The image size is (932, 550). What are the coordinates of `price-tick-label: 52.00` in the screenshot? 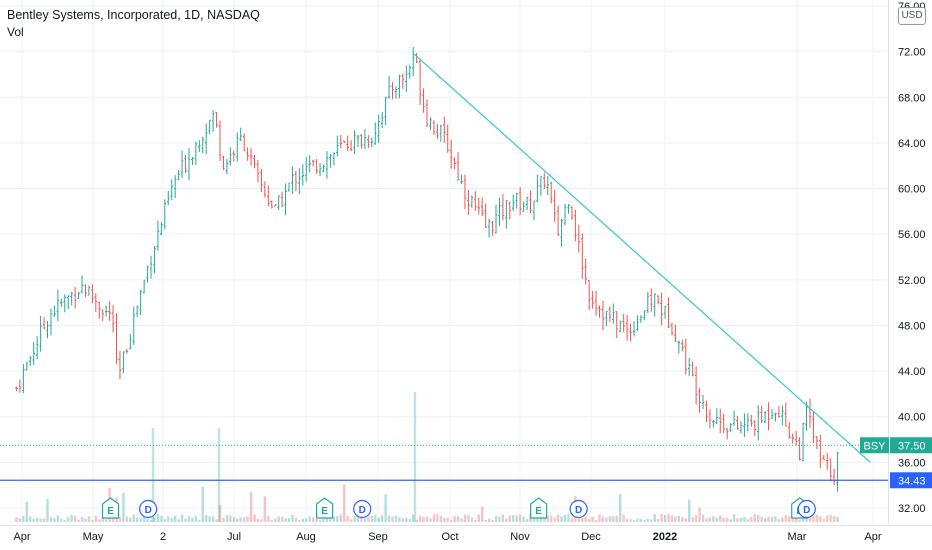 It's located at (912, 281).